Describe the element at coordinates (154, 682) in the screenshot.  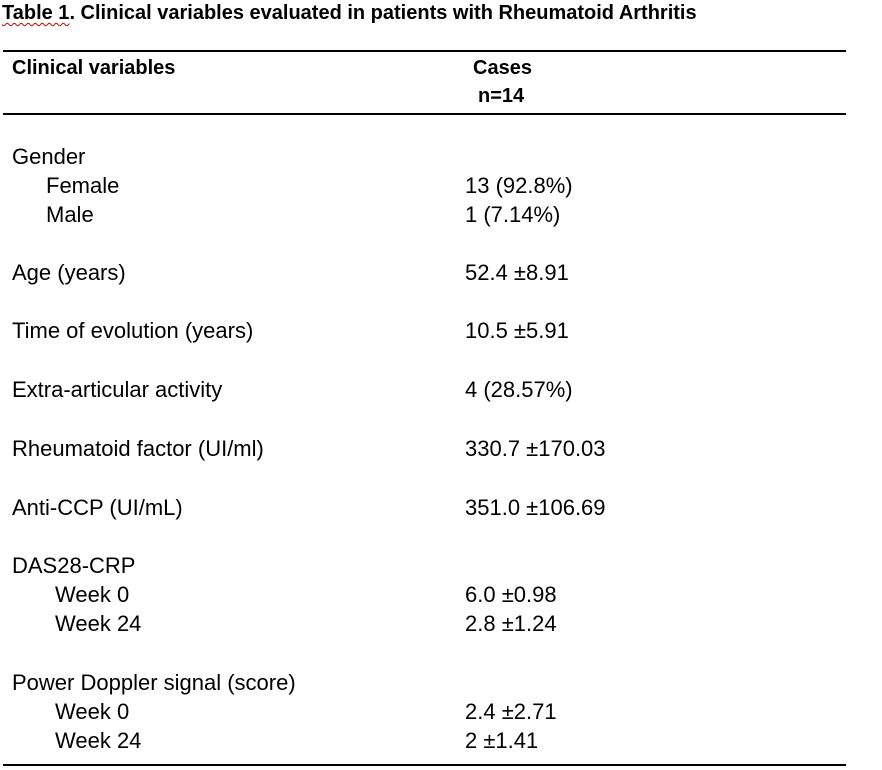
I see `row-label-power-doppler: Power Doppler signal (score)` at that location.